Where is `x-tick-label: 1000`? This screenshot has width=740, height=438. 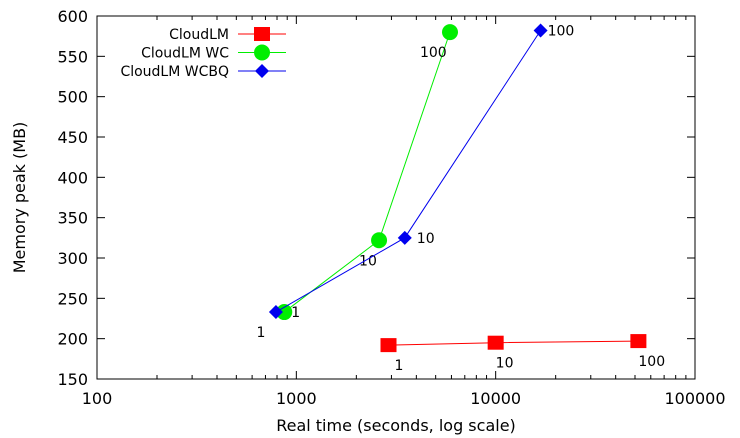 x-tick-label: 1000 is located at coordinates (296, 398).